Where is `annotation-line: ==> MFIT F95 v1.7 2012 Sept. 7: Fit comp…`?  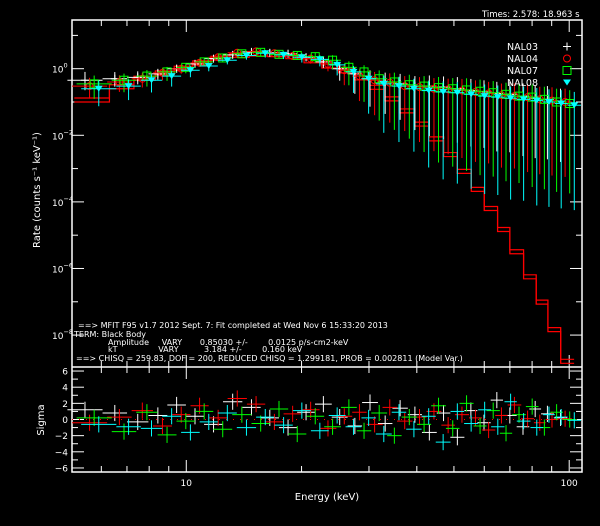
annotation-line: ==> MFIT F95 v1.7 2012 Sept. 7: Fit comp… is located at coordinates (233, 325).